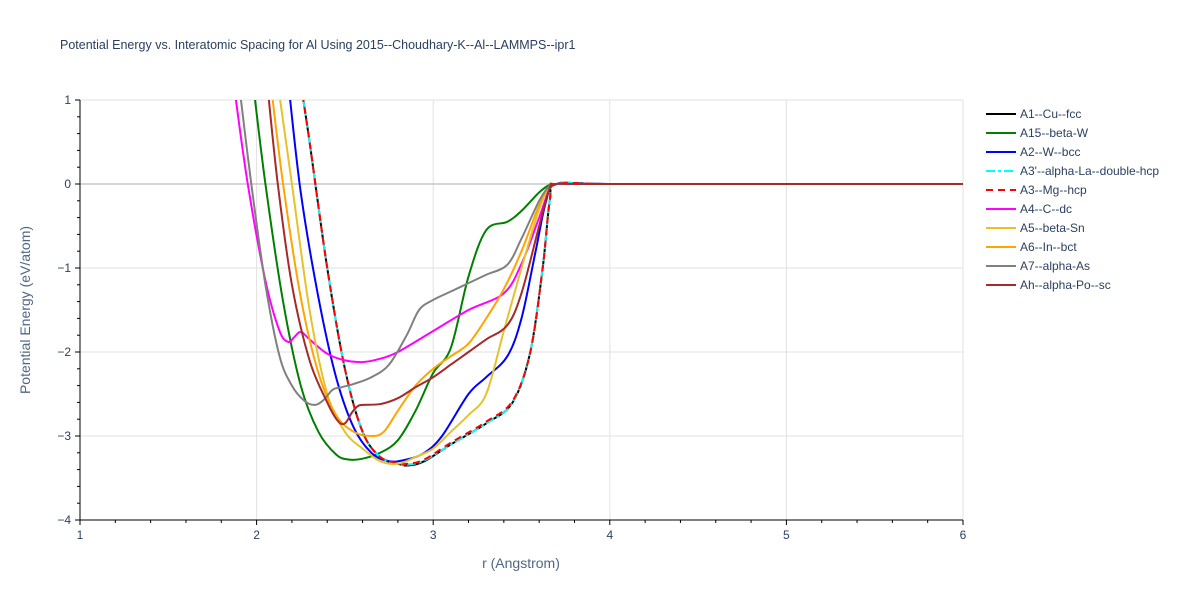  I want to click on x-tick-label: 6, so click(963, 535).